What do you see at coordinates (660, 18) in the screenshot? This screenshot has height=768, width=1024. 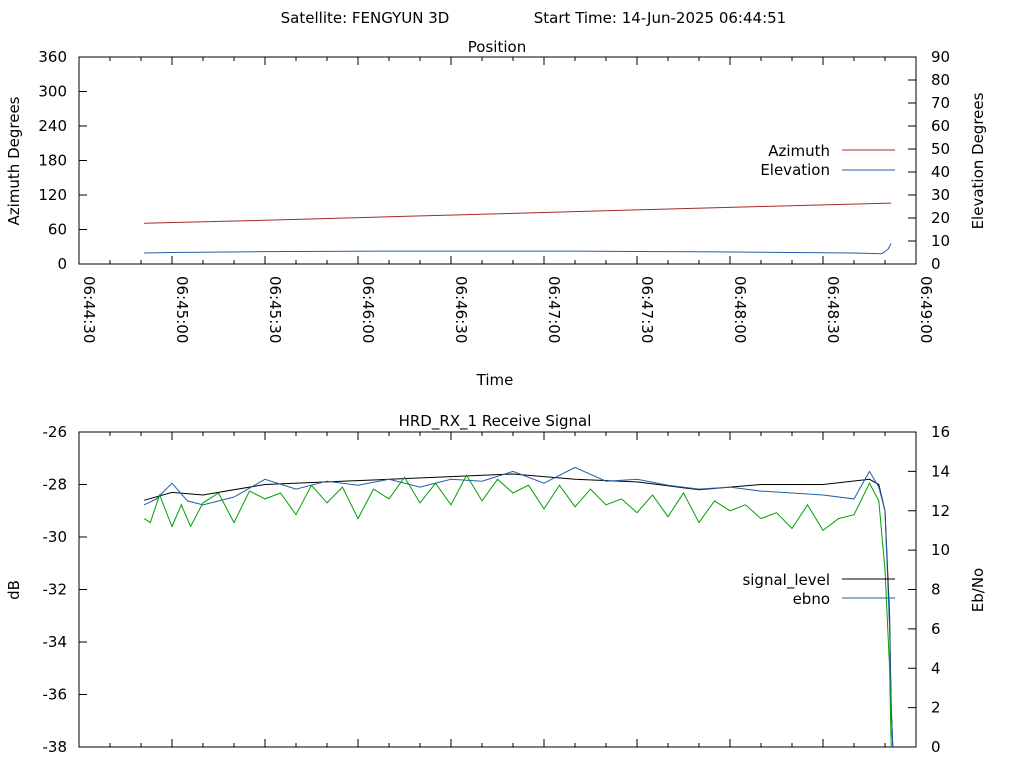 I see `start-time-label: Start Time: 14-Jun-2025 06:44:51` at bounding box center [660, 18].